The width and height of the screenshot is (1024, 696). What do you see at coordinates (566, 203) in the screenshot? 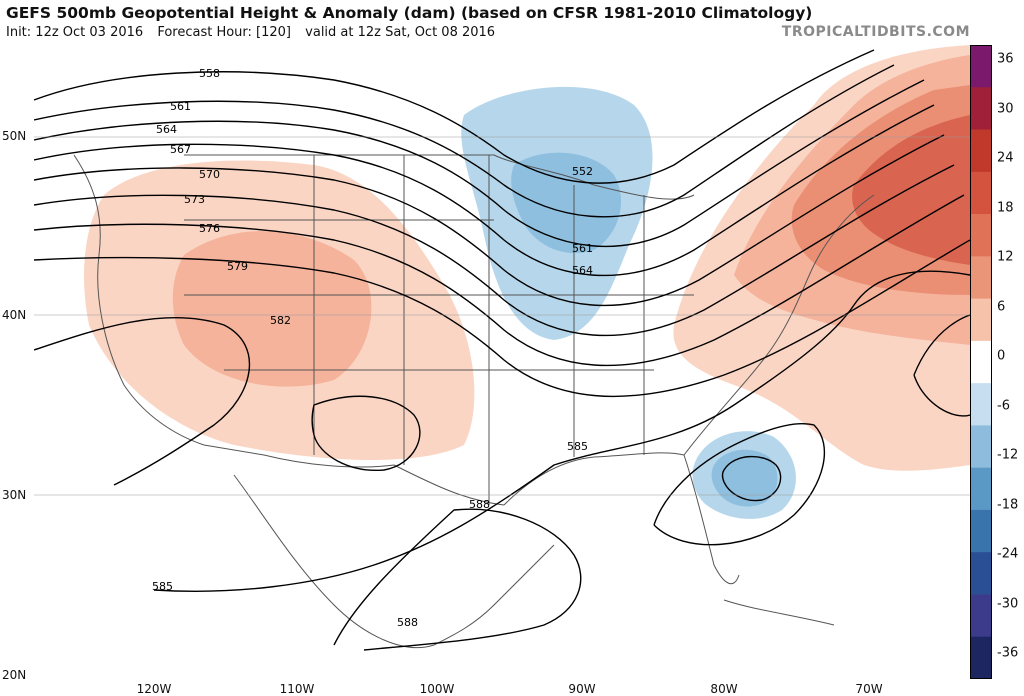
I see `cool-anomaly-north-inner` at bounding box center [566, 203].